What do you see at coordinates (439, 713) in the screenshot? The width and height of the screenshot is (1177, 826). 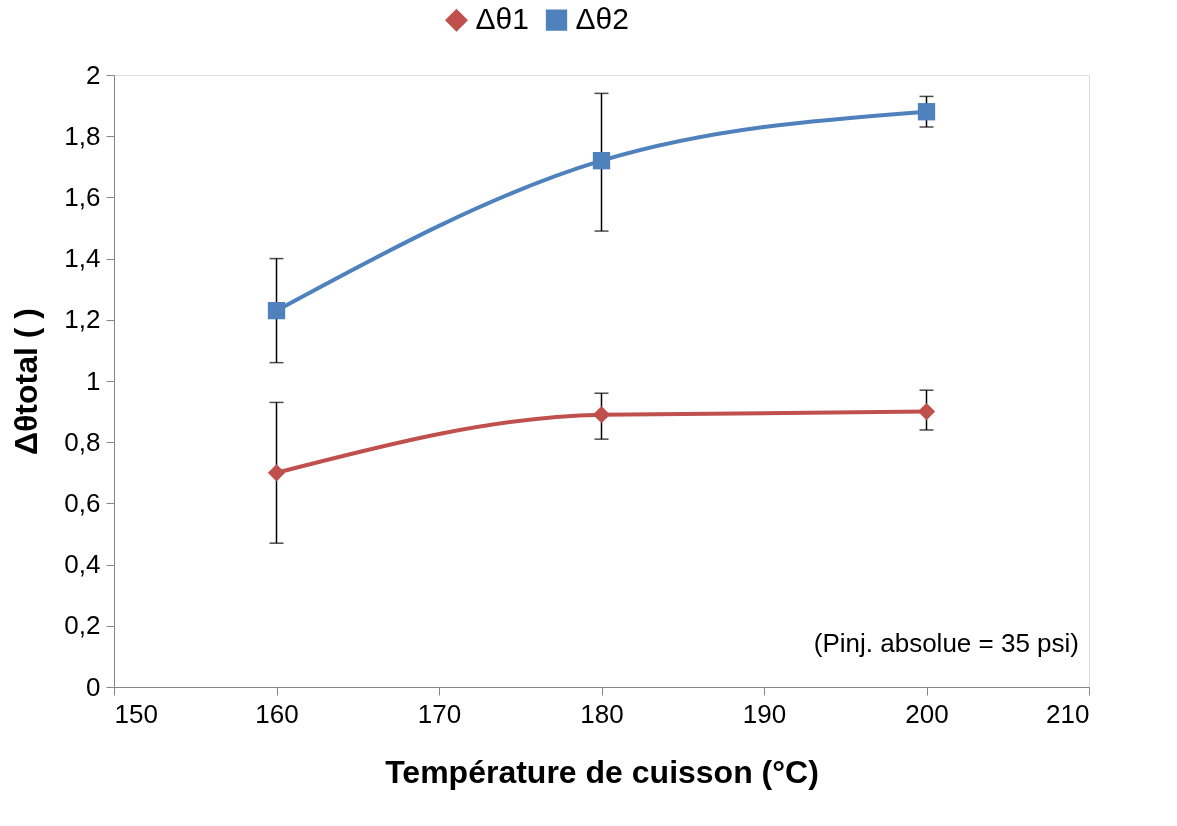 I see `x-tick-label: 170` at bounding box center [439, 713].